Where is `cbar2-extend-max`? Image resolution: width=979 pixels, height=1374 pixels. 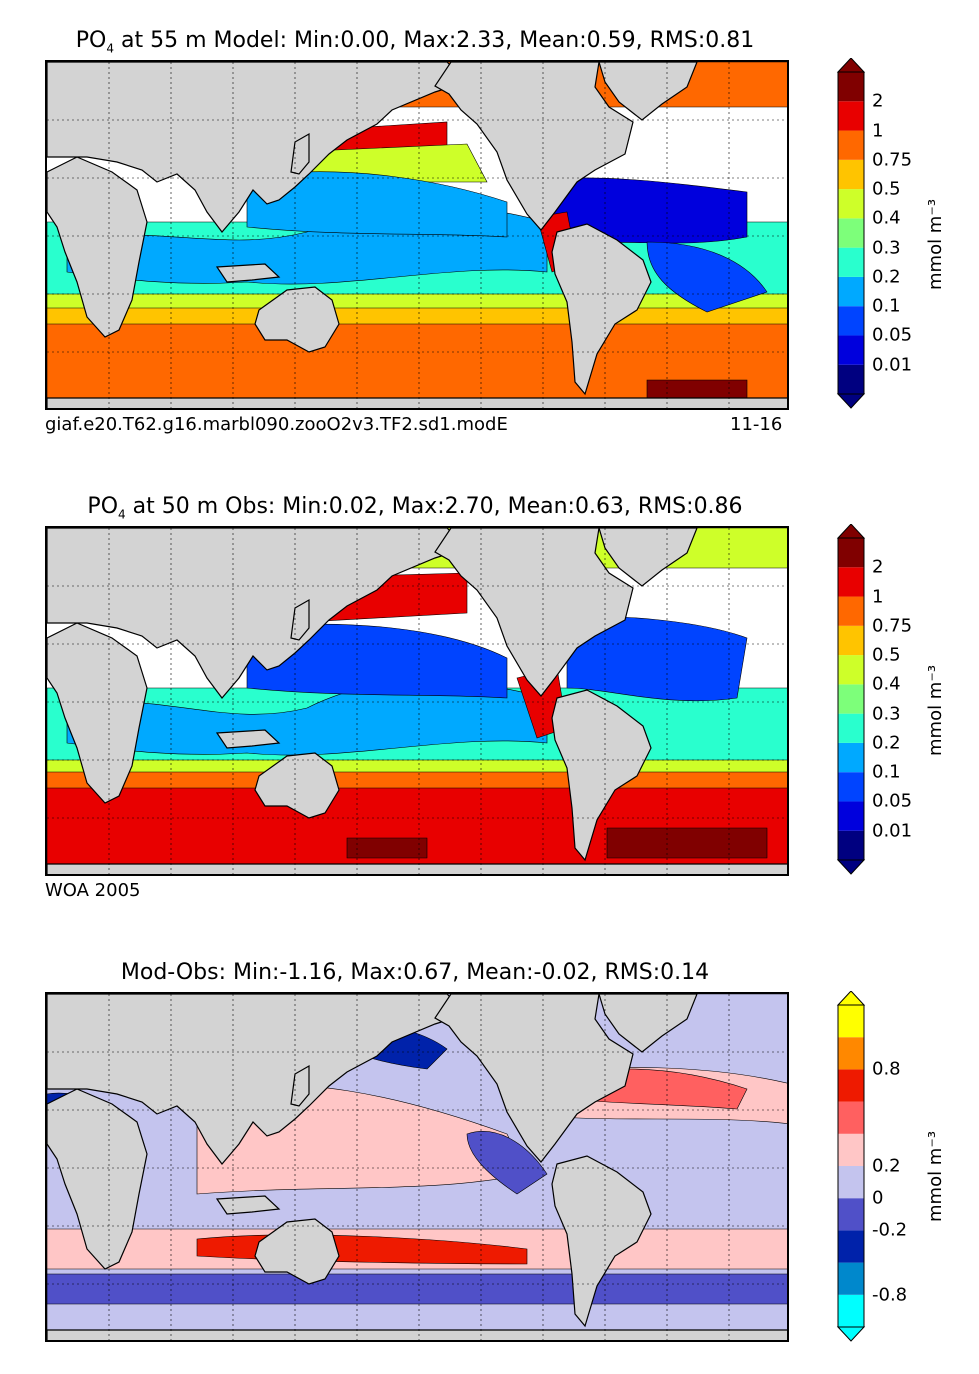
cbar2-extend-max is located at coordinates (851, 531).